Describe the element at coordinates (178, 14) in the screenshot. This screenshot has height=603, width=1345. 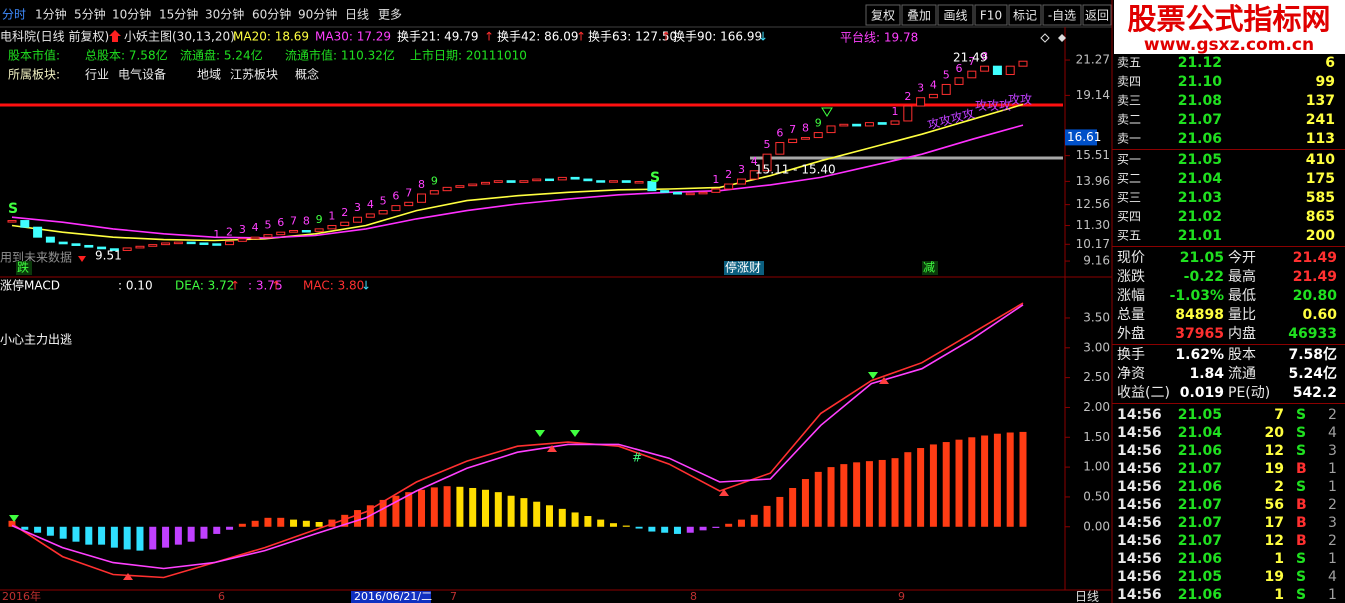
I see `period-tab: 15分钟` at that location.